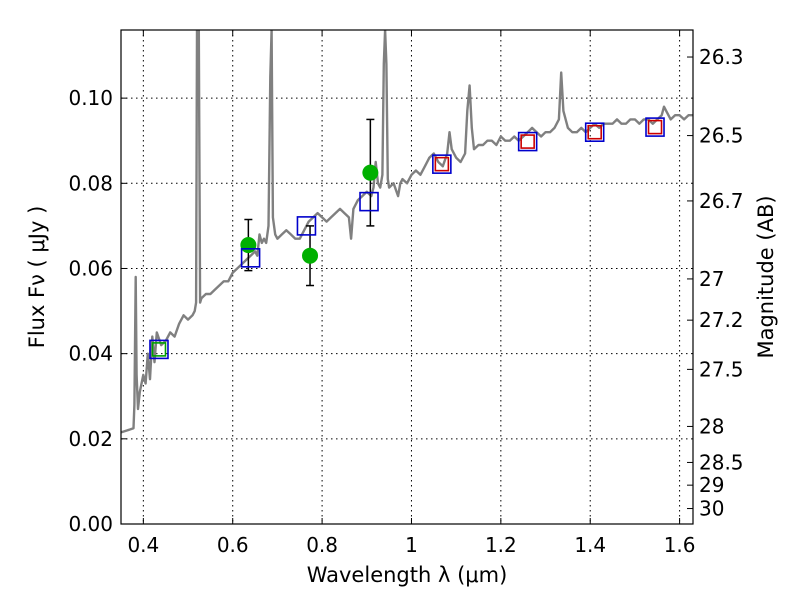 This screenshot has width=800, height=600. Describe the element at coordinates (90, 98) in the screenshot. I see `y-tick-label: 0.10` at that location.